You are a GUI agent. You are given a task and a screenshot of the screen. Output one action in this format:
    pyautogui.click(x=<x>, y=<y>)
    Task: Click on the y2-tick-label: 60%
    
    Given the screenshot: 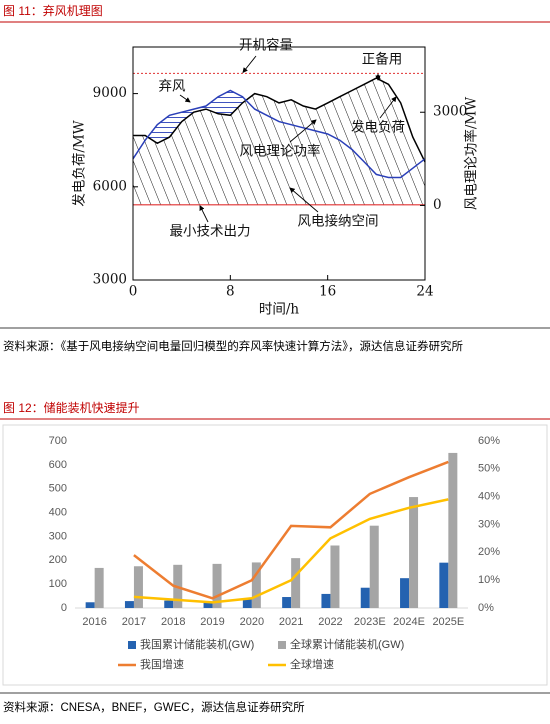 What is the action you would take?
    pyautogui.click(x=489, y=441)
    